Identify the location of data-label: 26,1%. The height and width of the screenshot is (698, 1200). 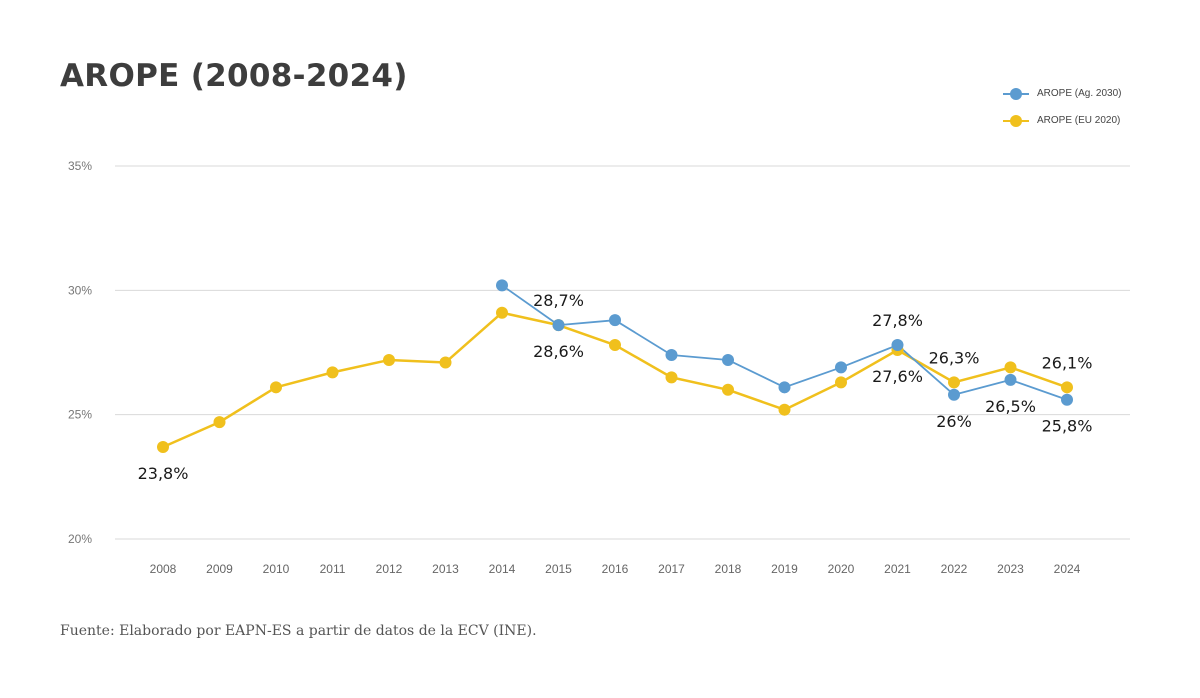
(1067, 362).